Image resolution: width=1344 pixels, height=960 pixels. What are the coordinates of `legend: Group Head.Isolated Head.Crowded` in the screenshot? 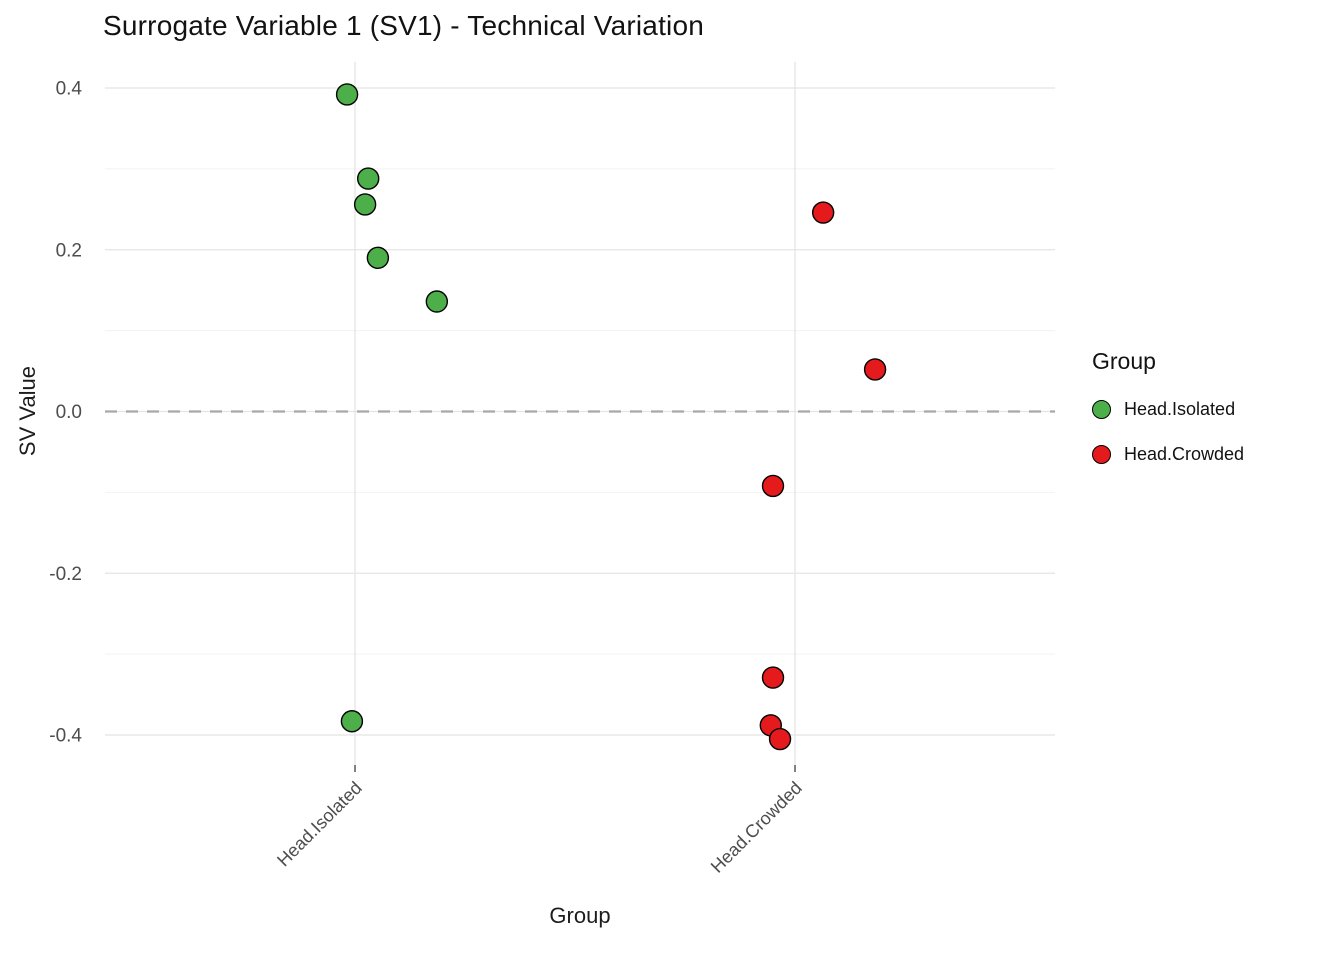 It's located at (1168, 418).